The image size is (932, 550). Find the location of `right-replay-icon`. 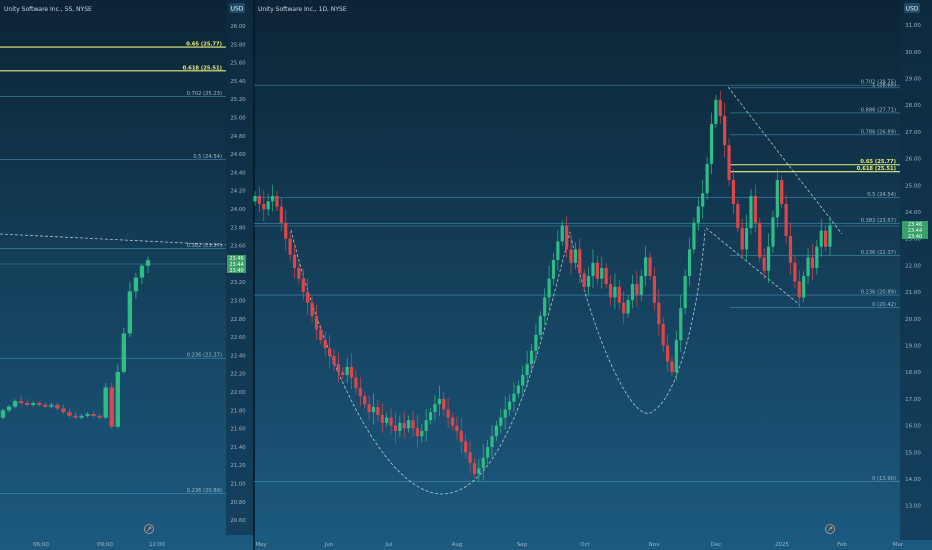

right-replay-icon is located at coordinates (830, 529).